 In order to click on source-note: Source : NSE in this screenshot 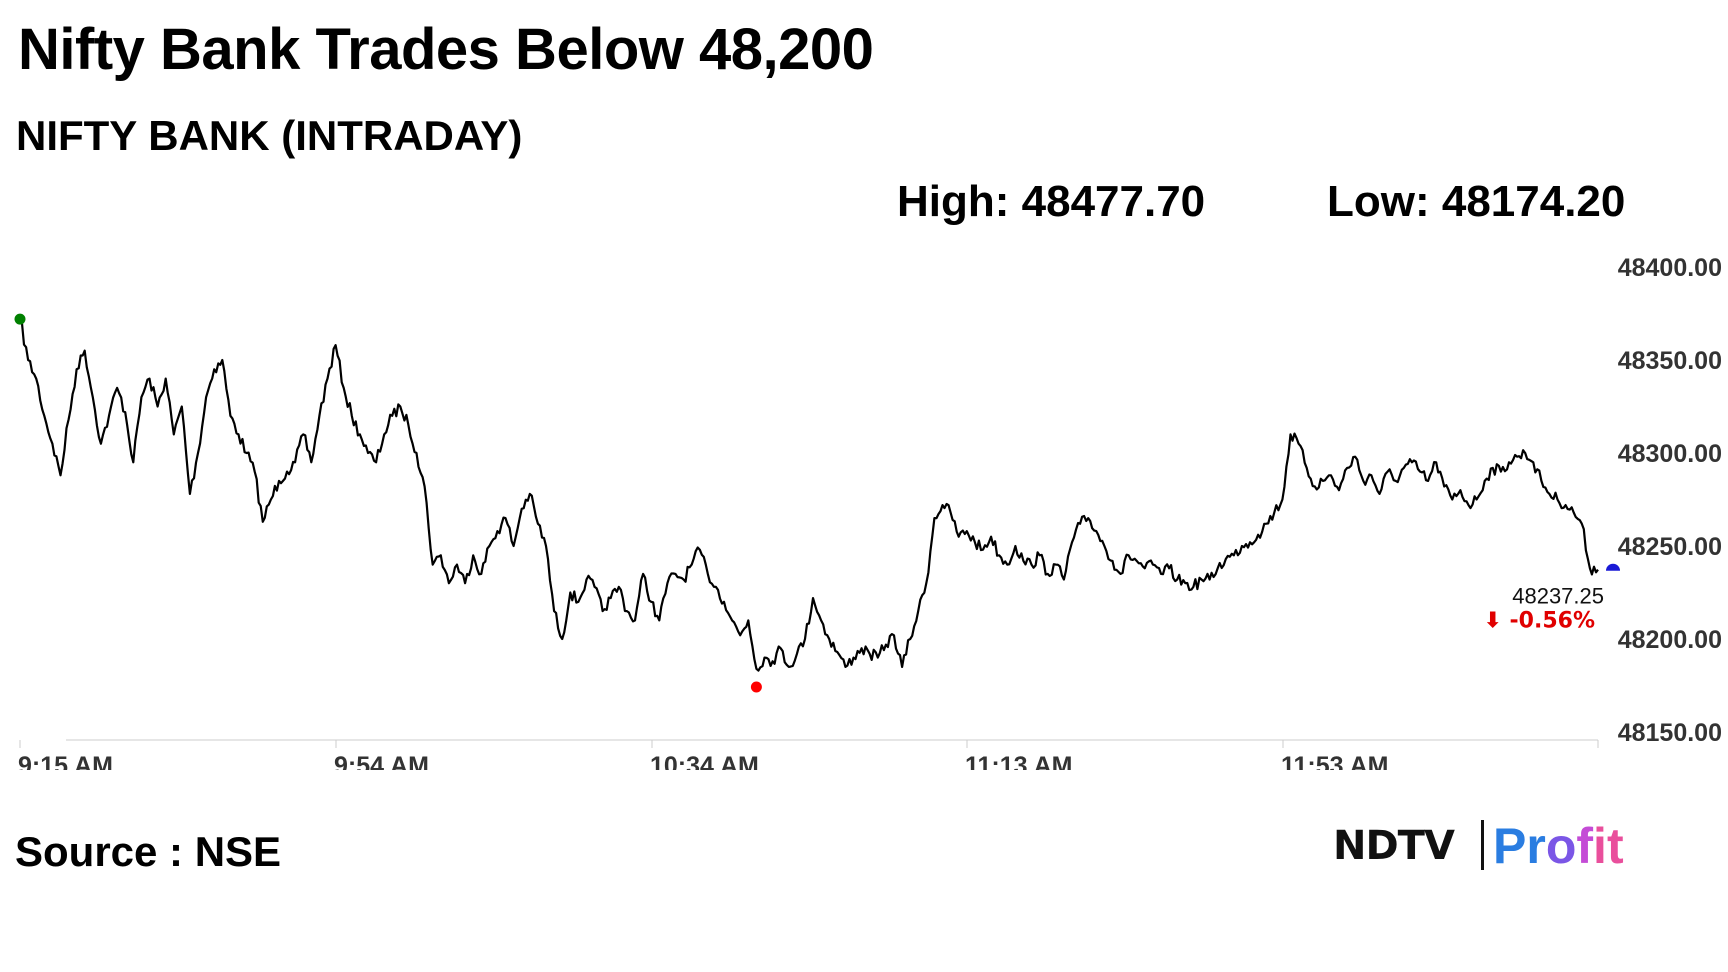, I will do `click(148, 851)`.